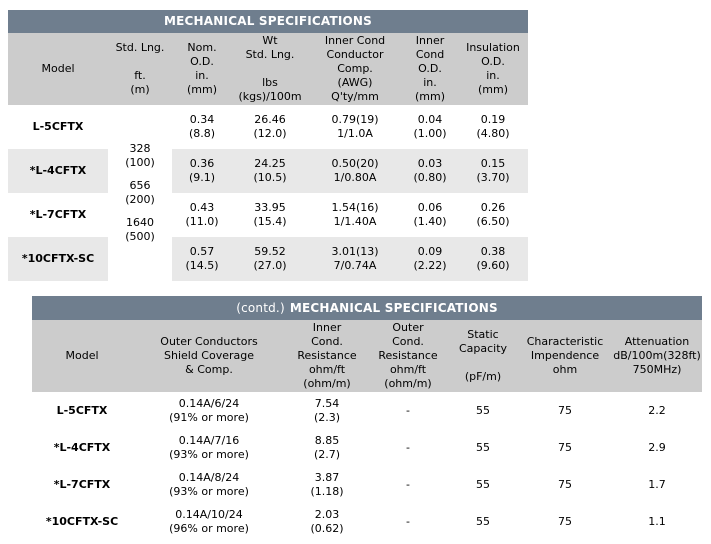 This screenshot has height=544, width=711. I want to click on value-cell: 0.36 (9.1), so click(202, 171).